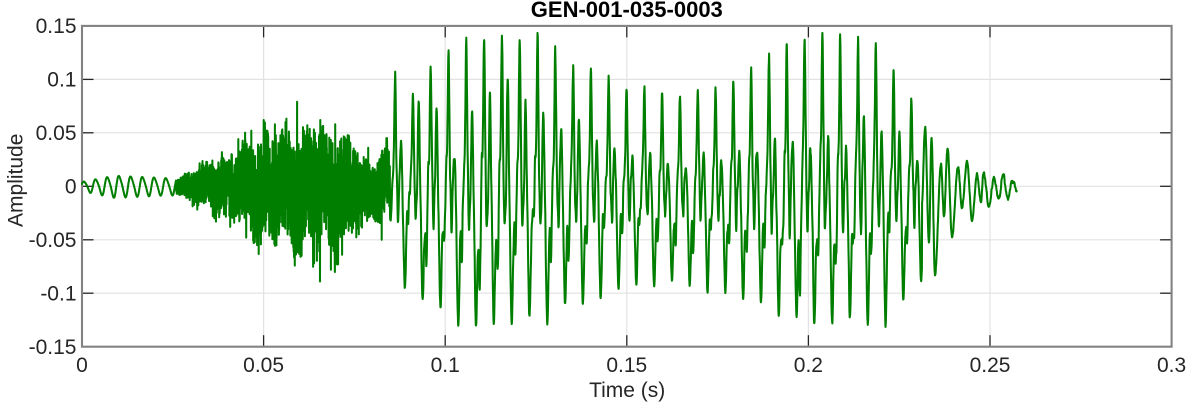 This screenshot has height=404, width=1188. I want to click on svg-text: 0.25, so click(990, 365).